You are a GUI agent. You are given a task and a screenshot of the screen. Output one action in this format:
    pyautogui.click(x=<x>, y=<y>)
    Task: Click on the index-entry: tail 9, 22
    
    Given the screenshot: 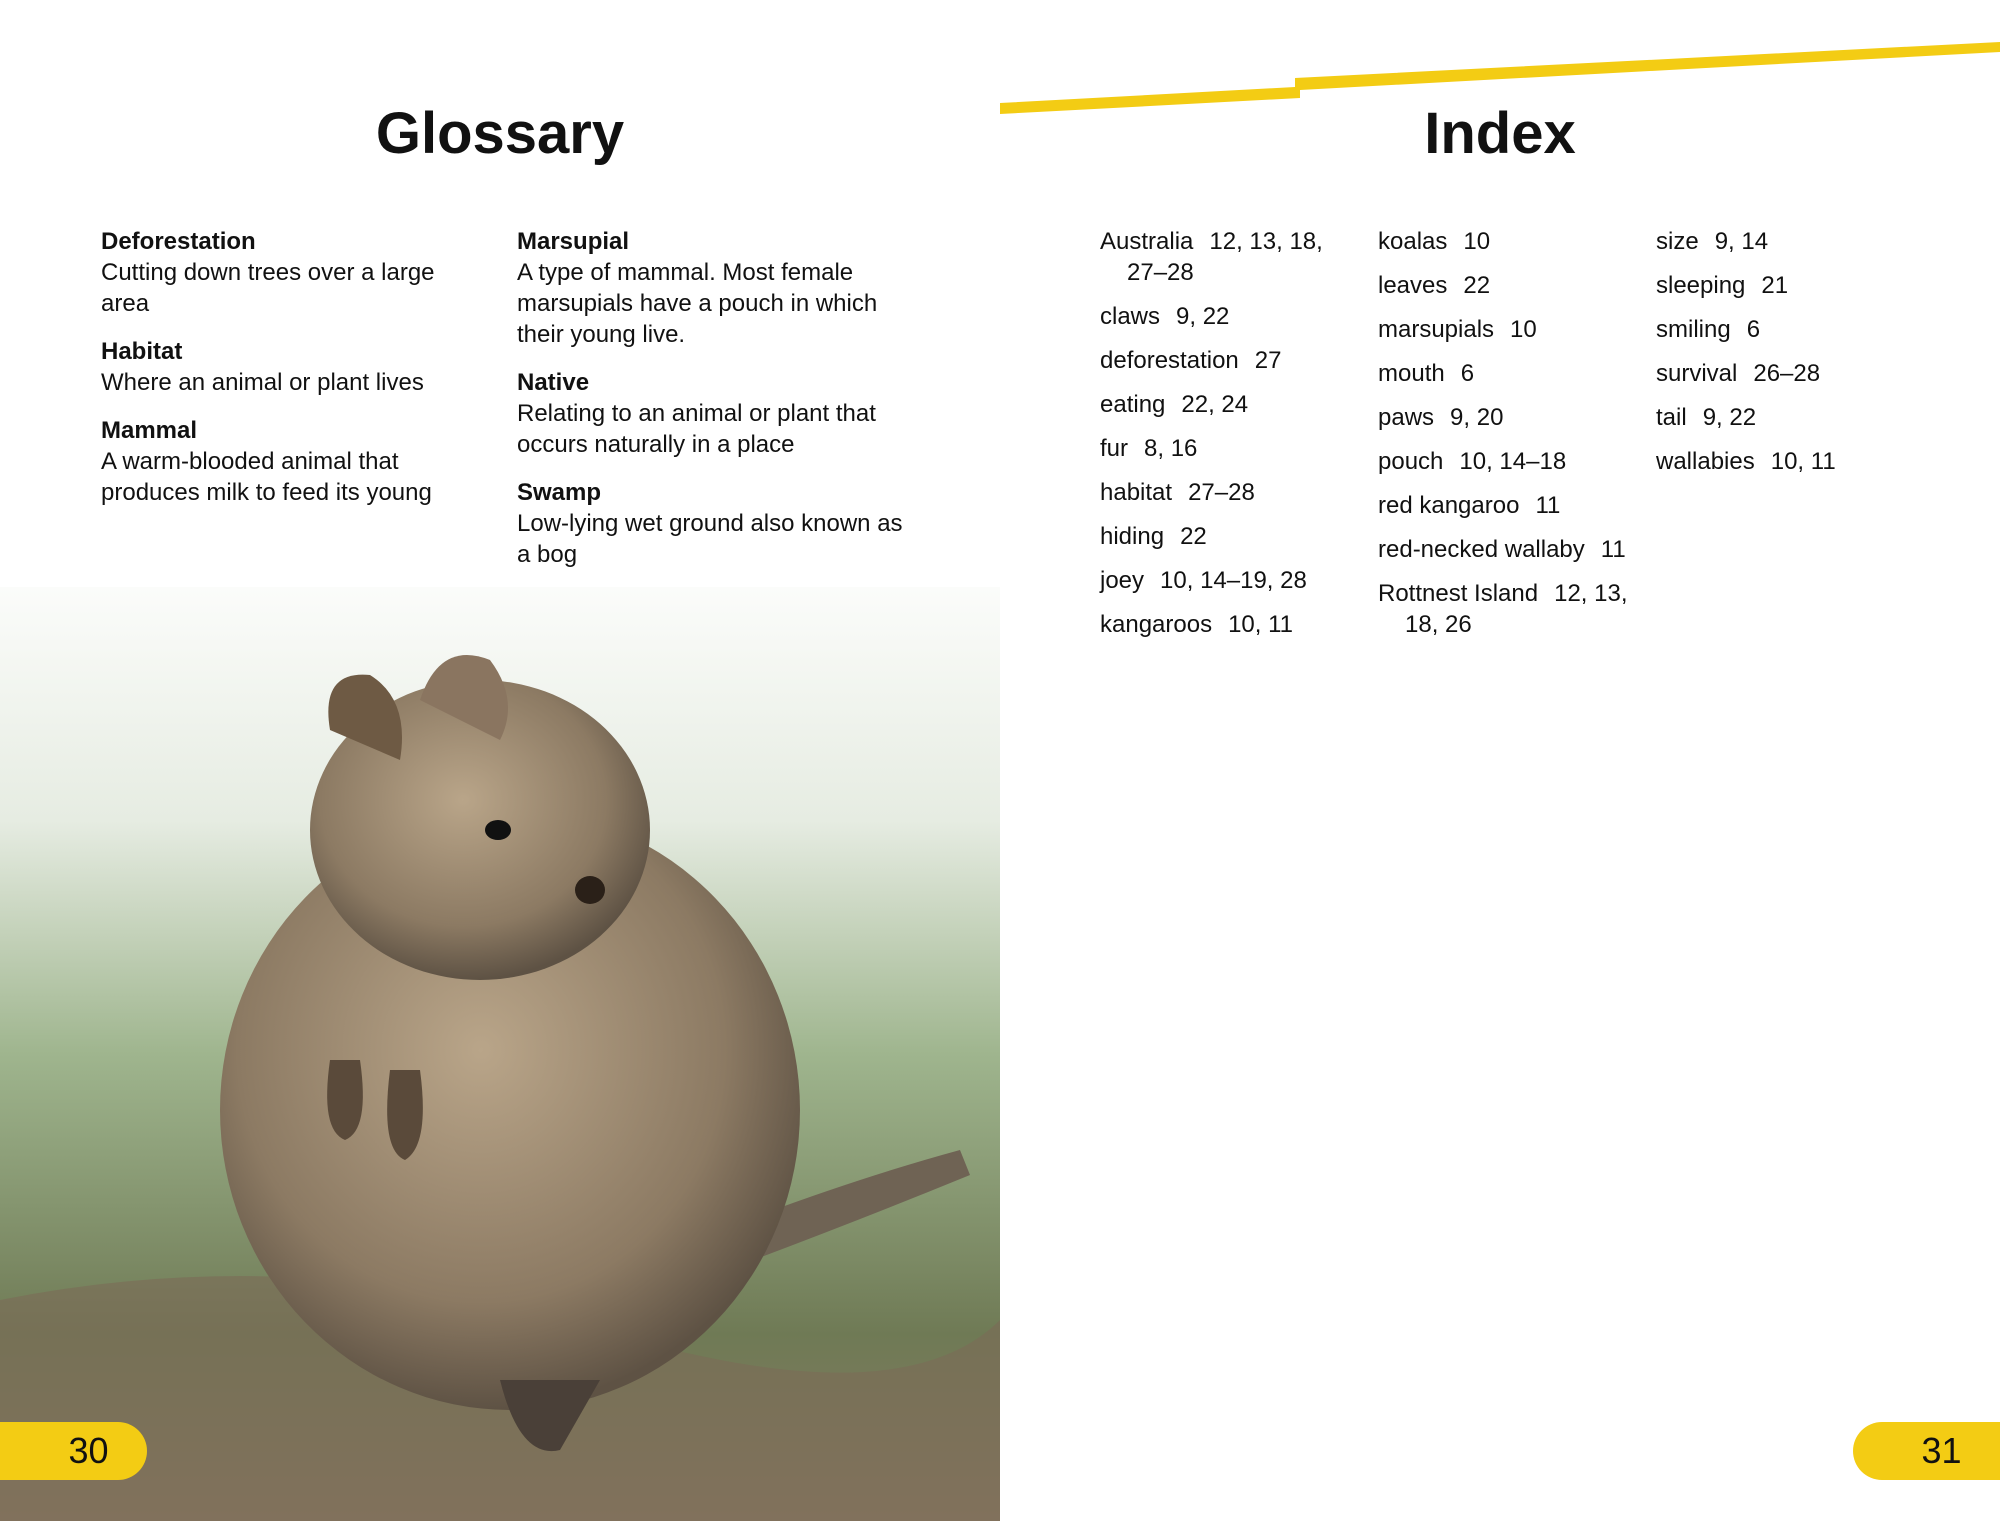 What is the action you would take?
    pyautogui.click(x=1781, y=417)
    